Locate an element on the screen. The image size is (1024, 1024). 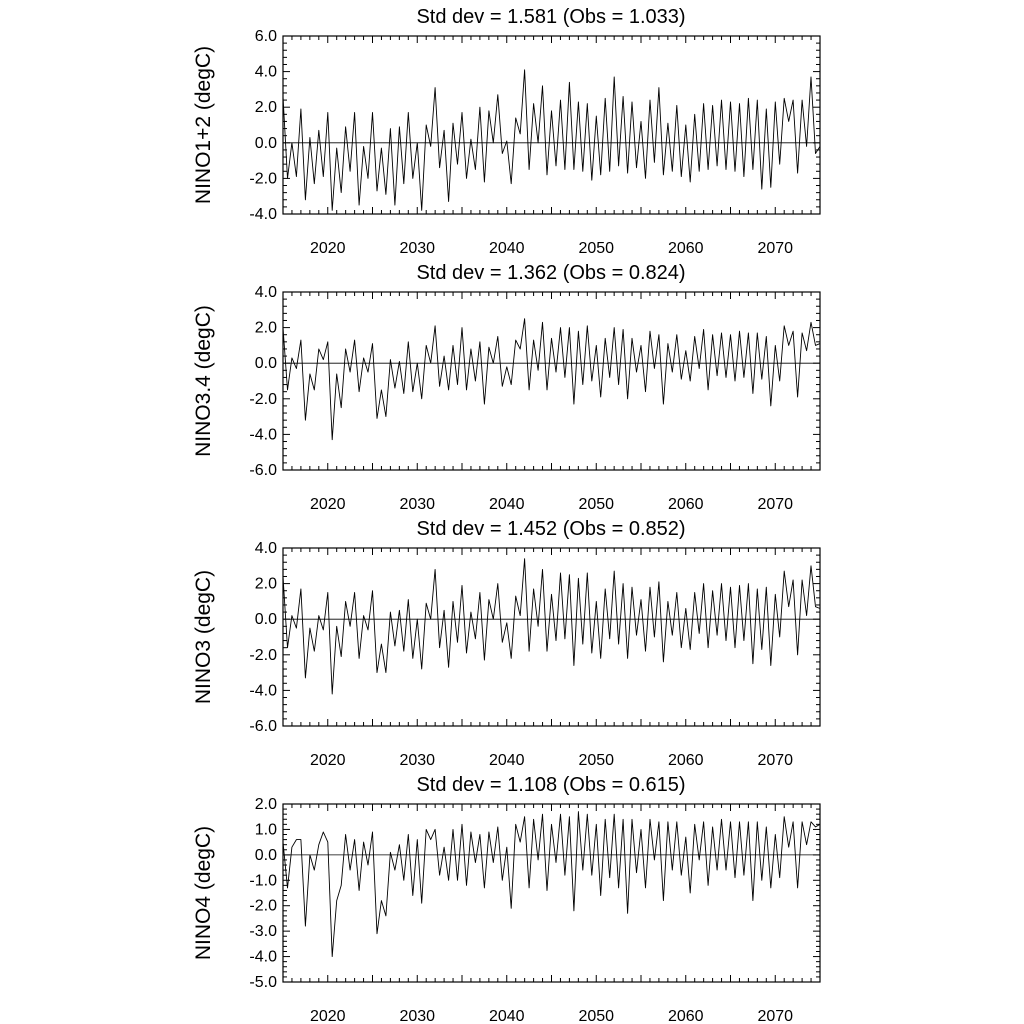
y-axis-label: NINO1+2 (degC) is located at coordinates (203, 125).